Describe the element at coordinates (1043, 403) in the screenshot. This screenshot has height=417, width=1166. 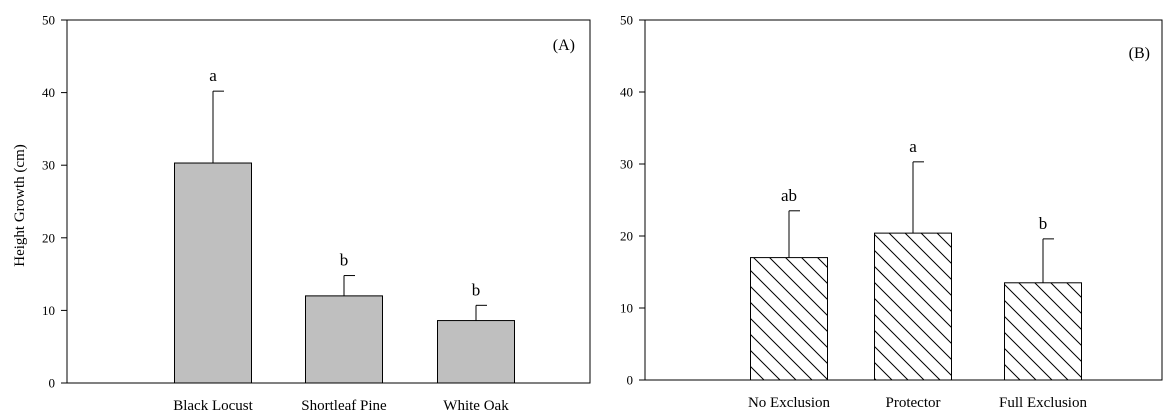
I see `x-category-label: Full Exclusion` at that location.